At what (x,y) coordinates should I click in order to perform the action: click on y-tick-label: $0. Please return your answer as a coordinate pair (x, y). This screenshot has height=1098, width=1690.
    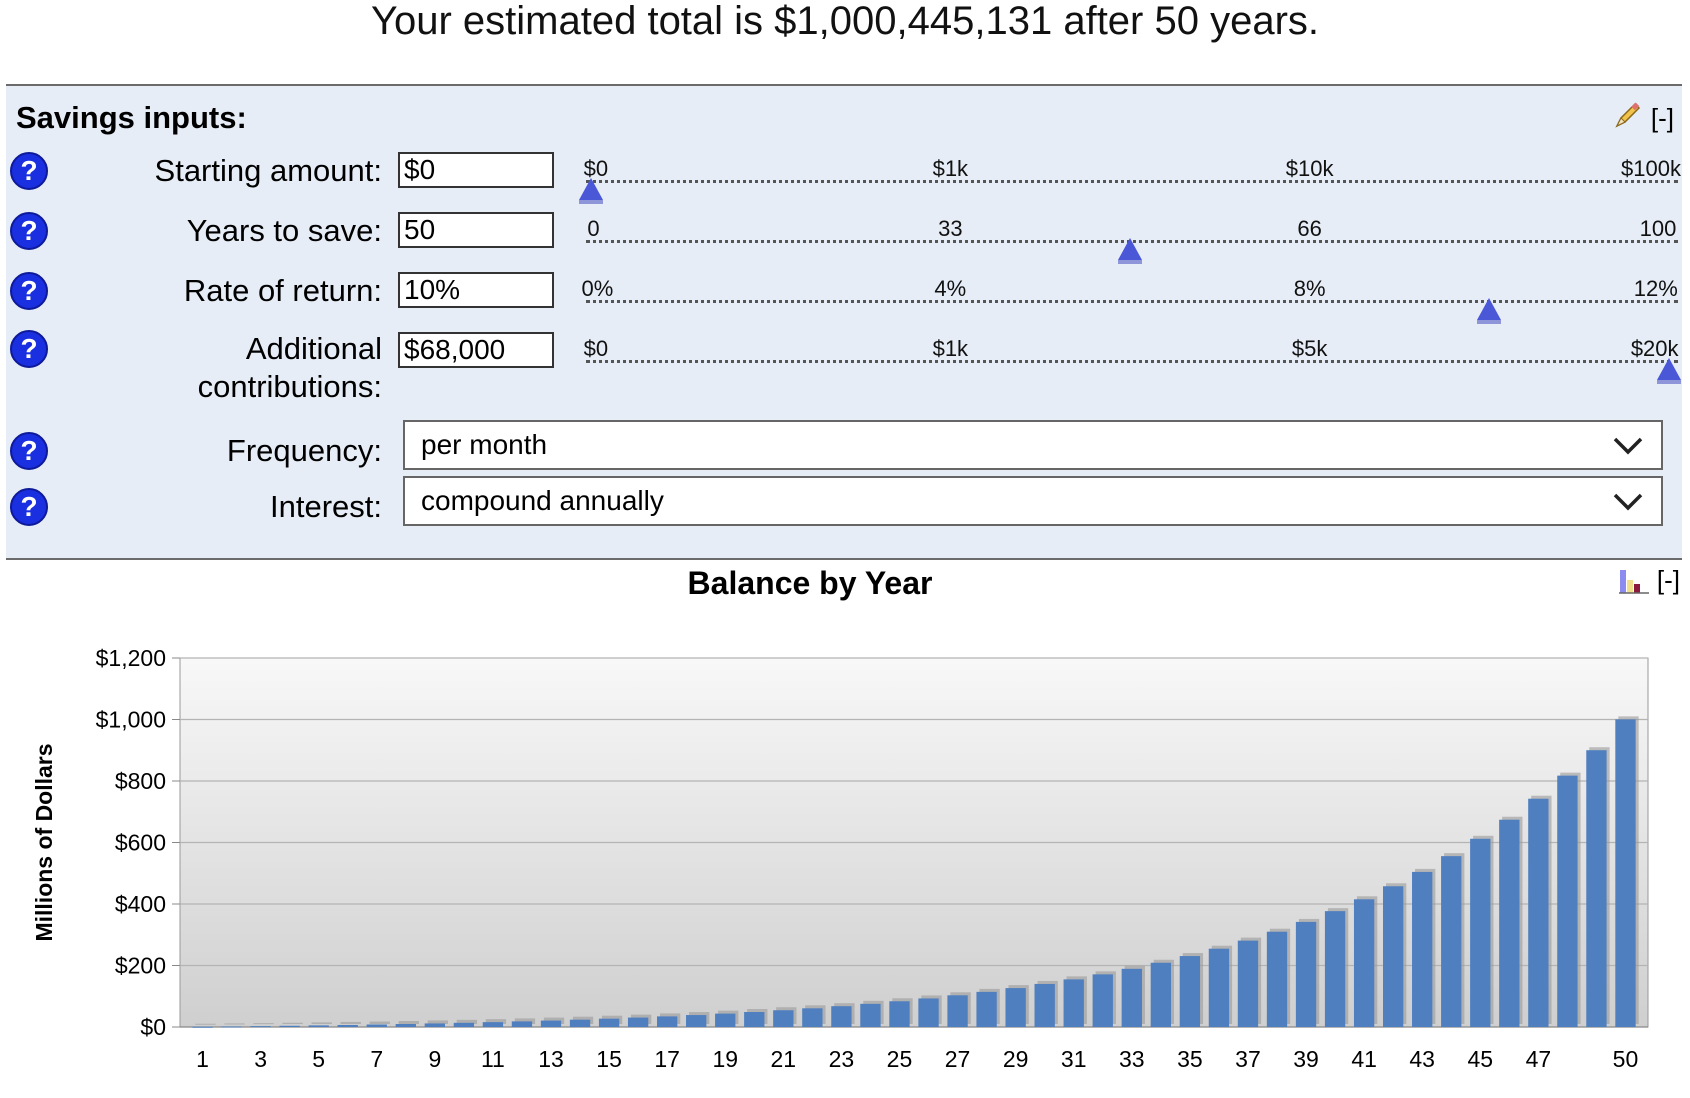
    Looking at the image, I should click on (153, 1027).